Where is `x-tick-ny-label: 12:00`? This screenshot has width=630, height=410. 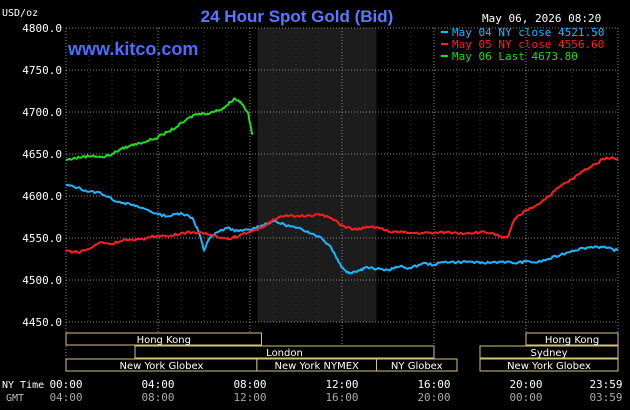
x-tick-ny-label: 12:00 is located at coordinates (341, 384).